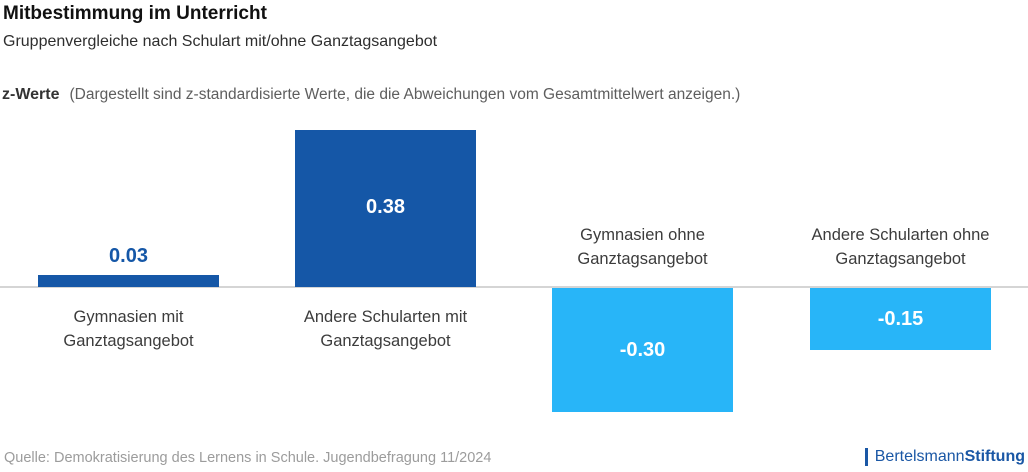 The image size is (1028, 472). I want to click on bar-category-label: Andere Schularten mit Ganztagsangebot, so click(386, 329).